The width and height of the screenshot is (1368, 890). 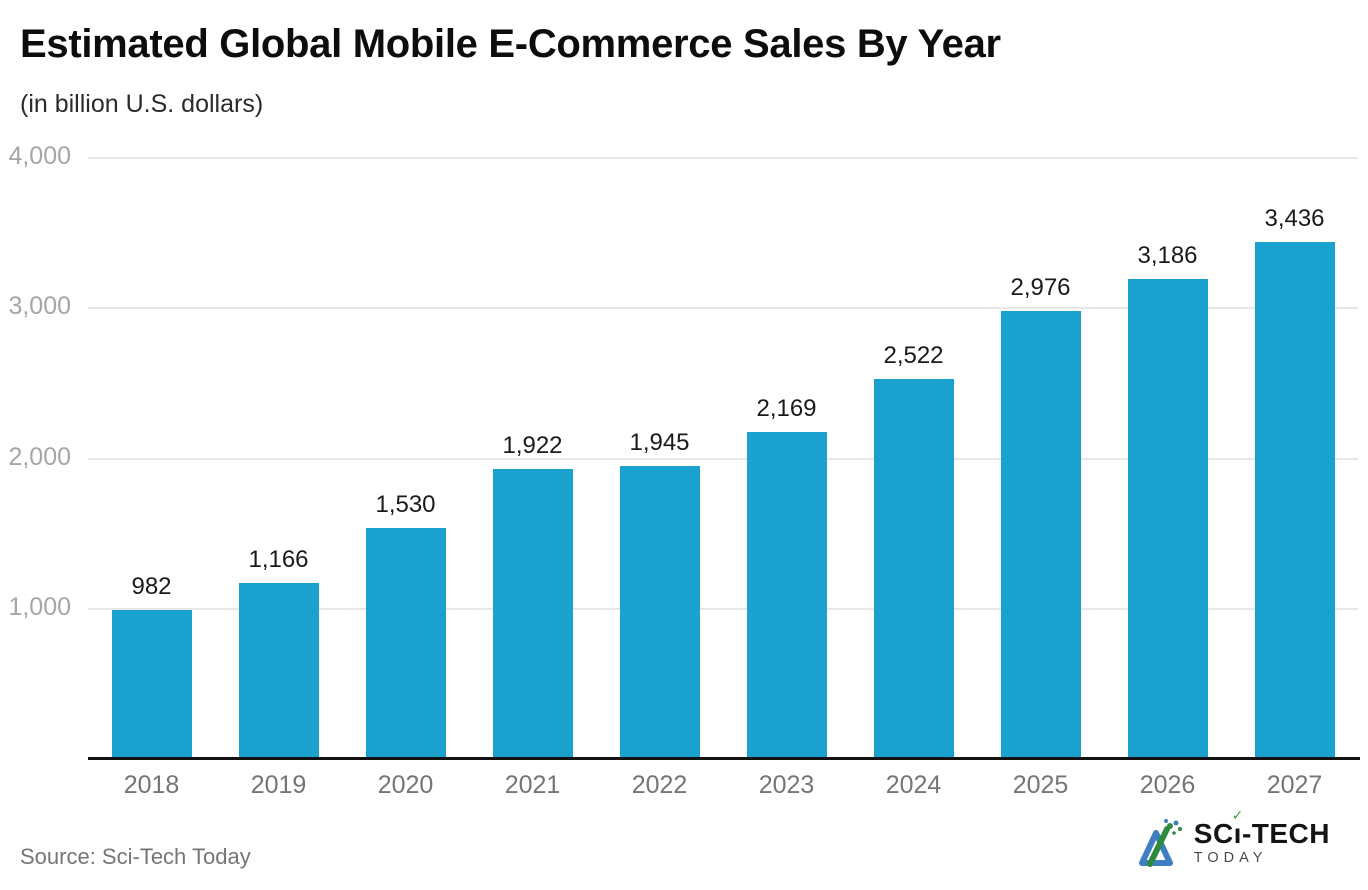 I want to click on bar-slot: 1,530, so click(x=405, y=457).